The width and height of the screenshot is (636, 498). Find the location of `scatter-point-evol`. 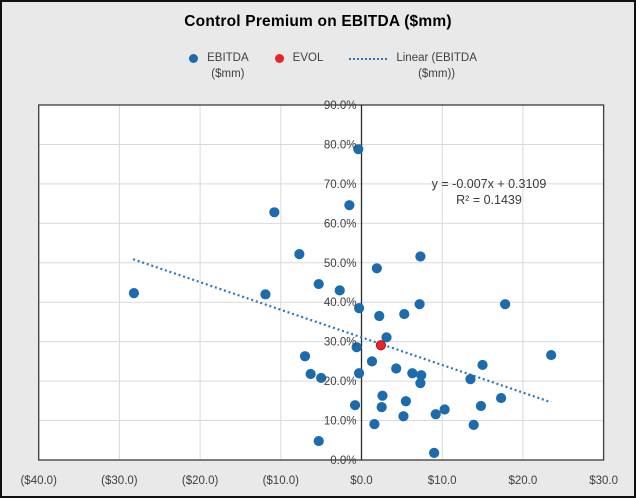

scatter-point-evol is located at coordinates (380, 345).